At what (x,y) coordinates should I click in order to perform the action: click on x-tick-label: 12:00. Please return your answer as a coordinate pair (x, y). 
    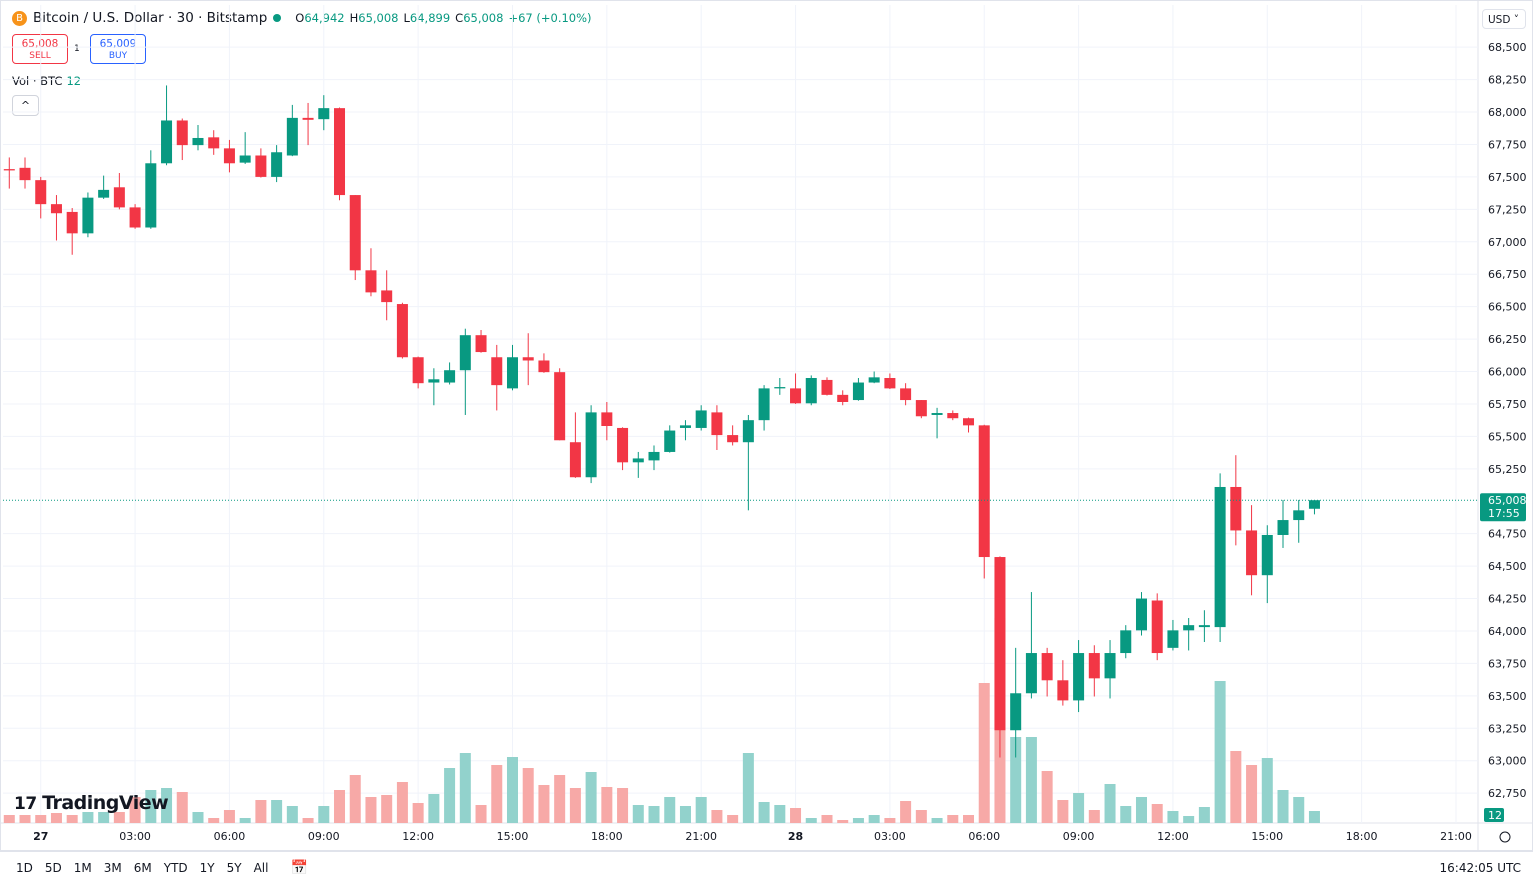
    Looking at the image, I should click on (1173, 836).